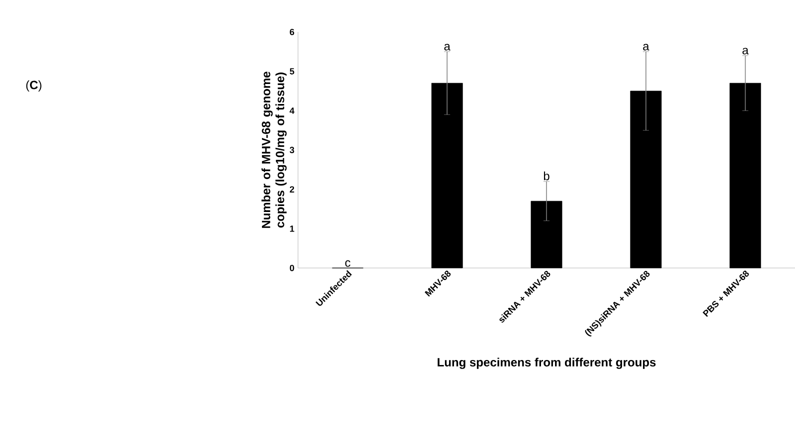 This screenshot has width=795, height=448. Describe the element at coordinates (274, 150) in the screenshot. I see `y-axis-title: Number of MHV-68 genome copies (log10/mg of tissue)` at that location.